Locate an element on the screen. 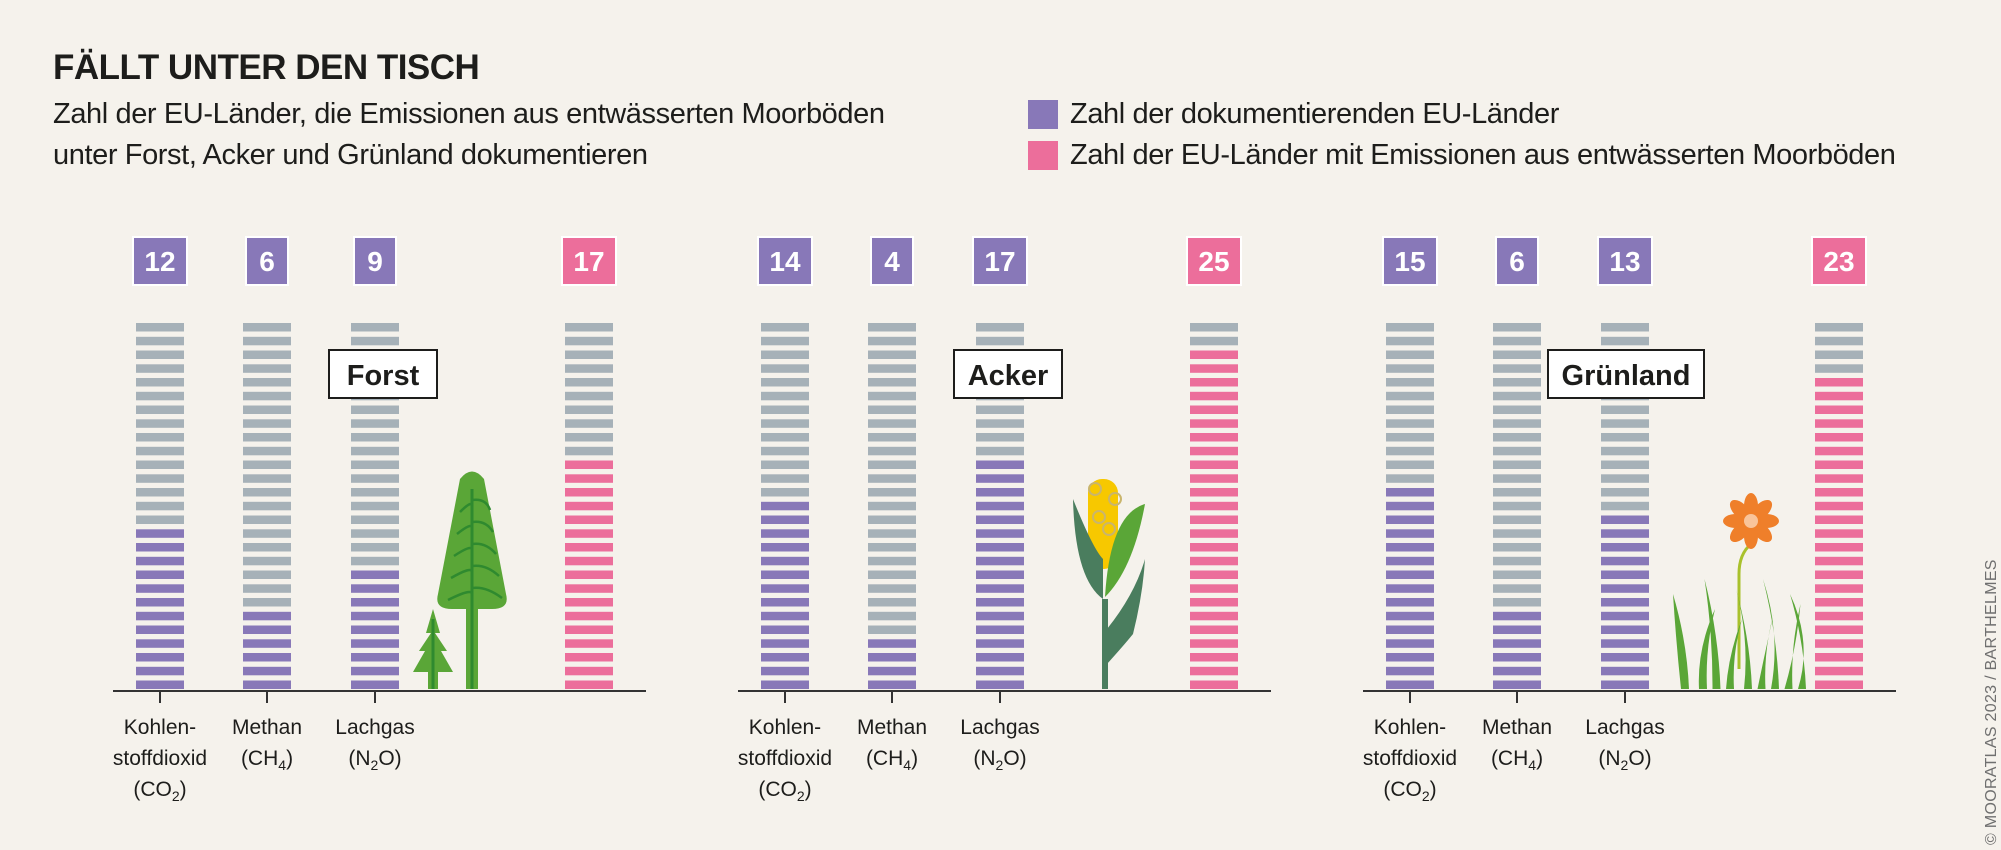  x-tick-label: Lachgas is located at coordinates (374, 727).